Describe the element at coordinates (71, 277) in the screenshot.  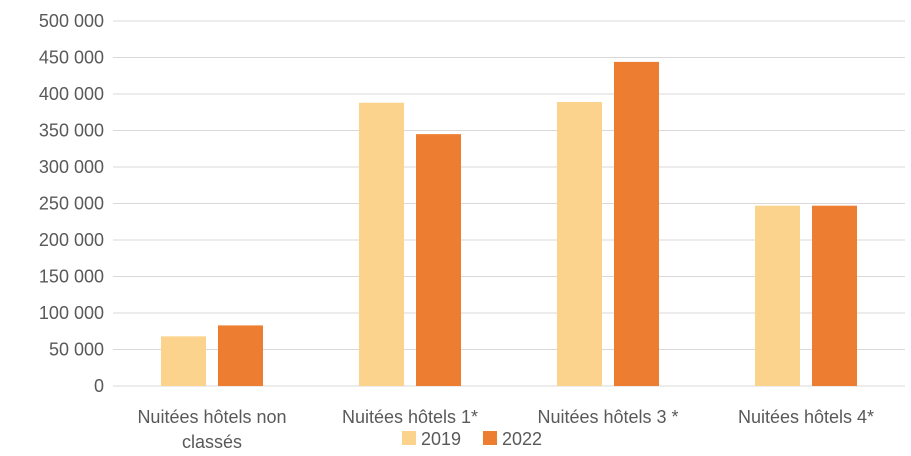
I see `y-tick-label: 150 000` at that location.